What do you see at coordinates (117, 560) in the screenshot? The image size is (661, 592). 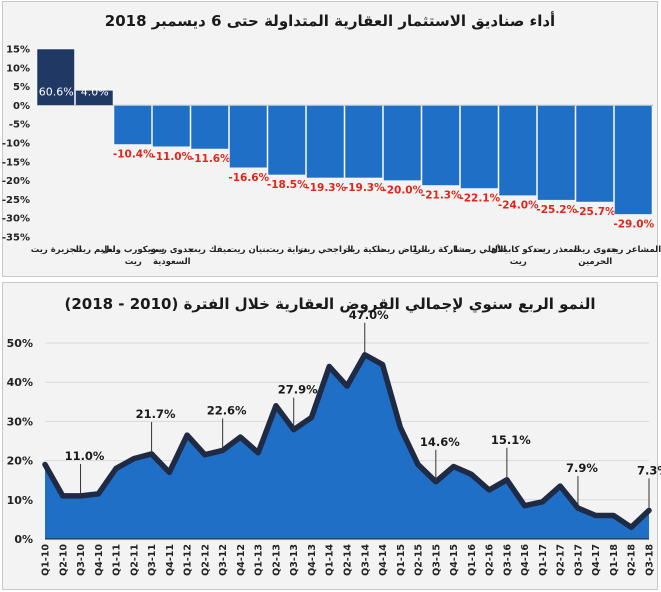 I see `x-tick-label: Q1-11` at bounding box center [117, 560].